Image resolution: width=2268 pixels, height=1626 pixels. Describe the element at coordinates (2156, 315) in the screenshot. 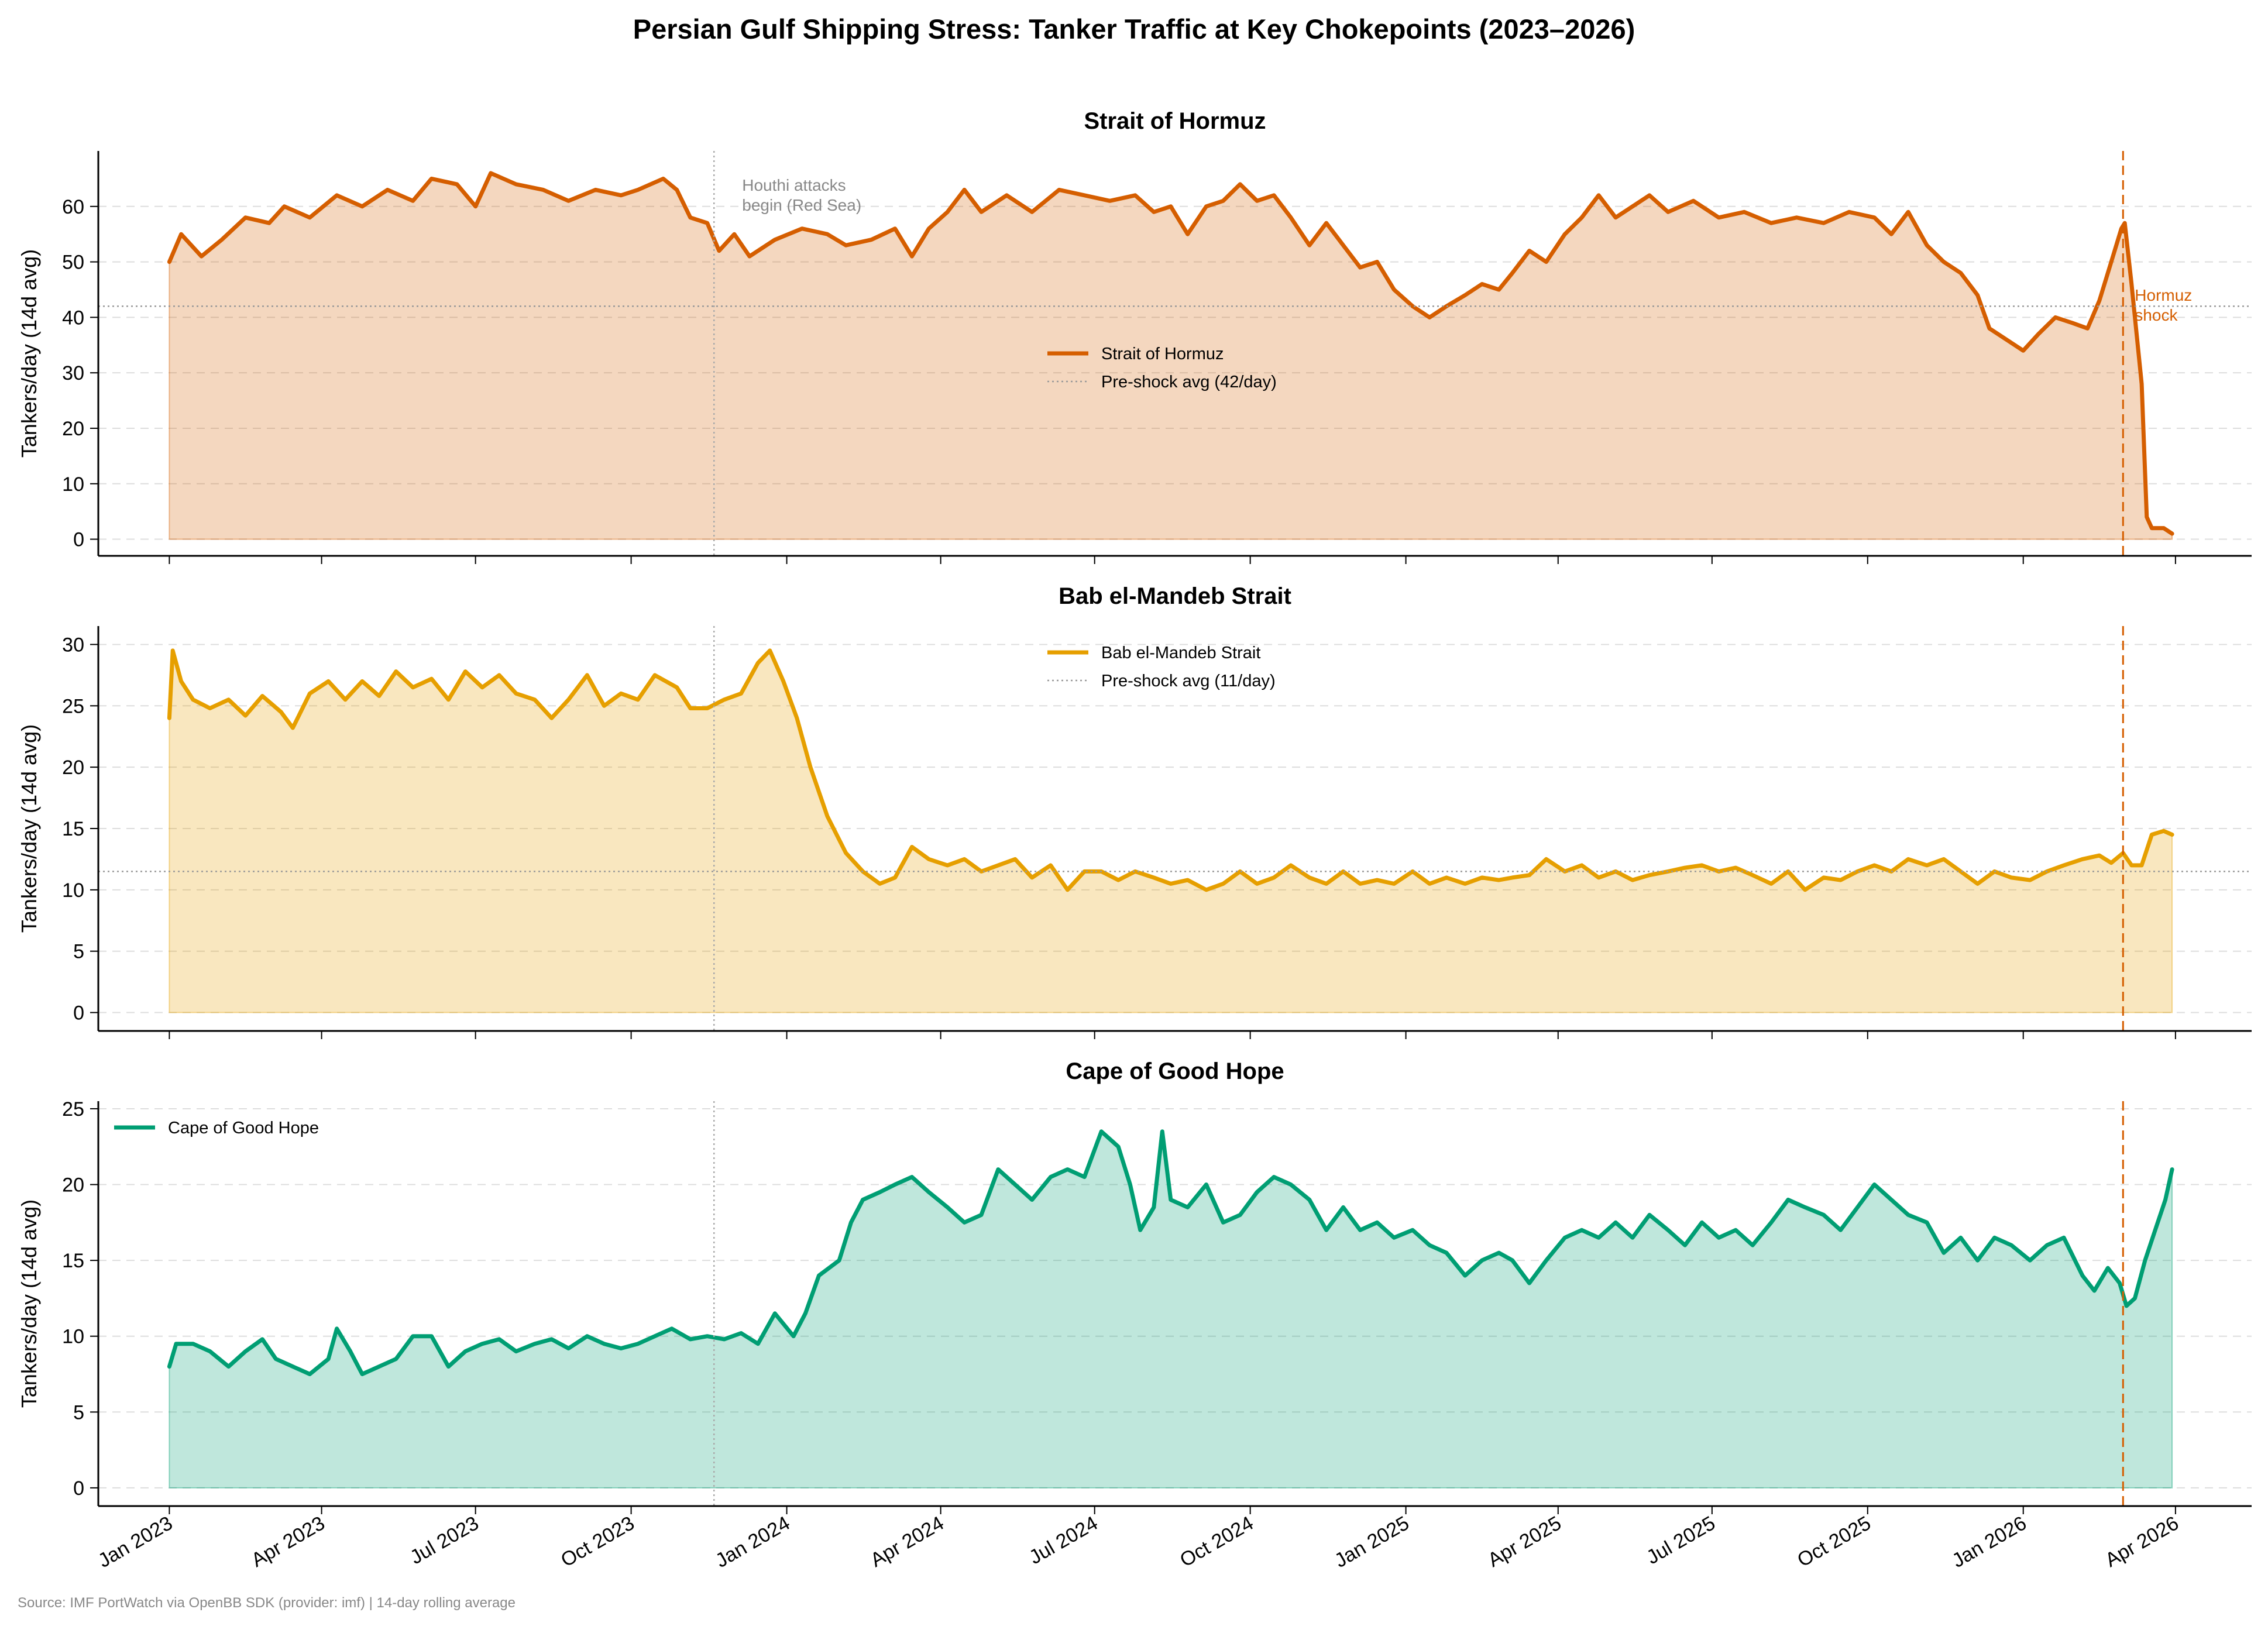

I see `hormuz-shock-annotation: shock` at that location.